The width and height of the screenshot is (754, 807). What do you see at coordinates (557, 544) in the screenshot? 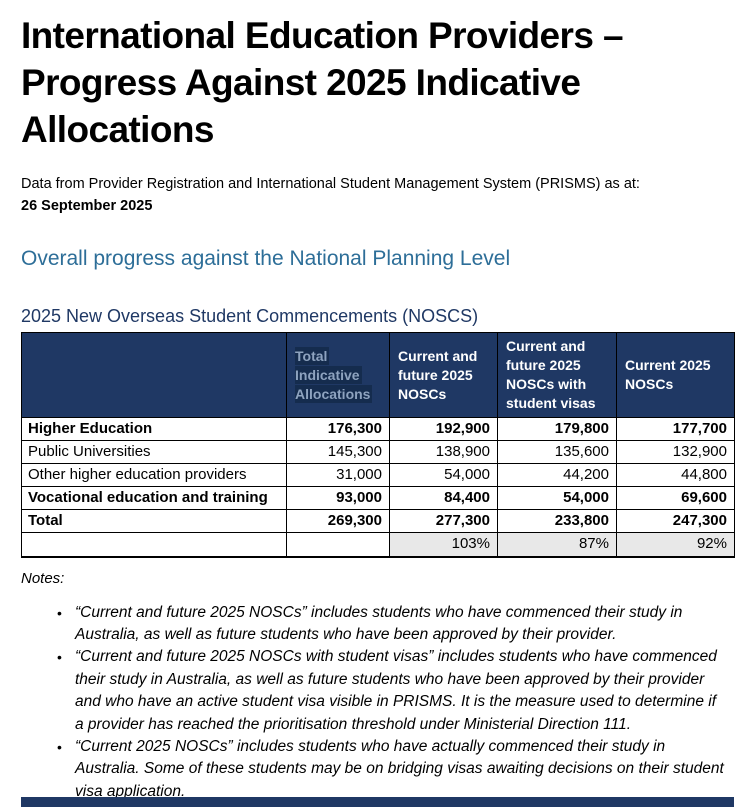
I see `percent-cell: 87%` at bounding box center [557, 544].